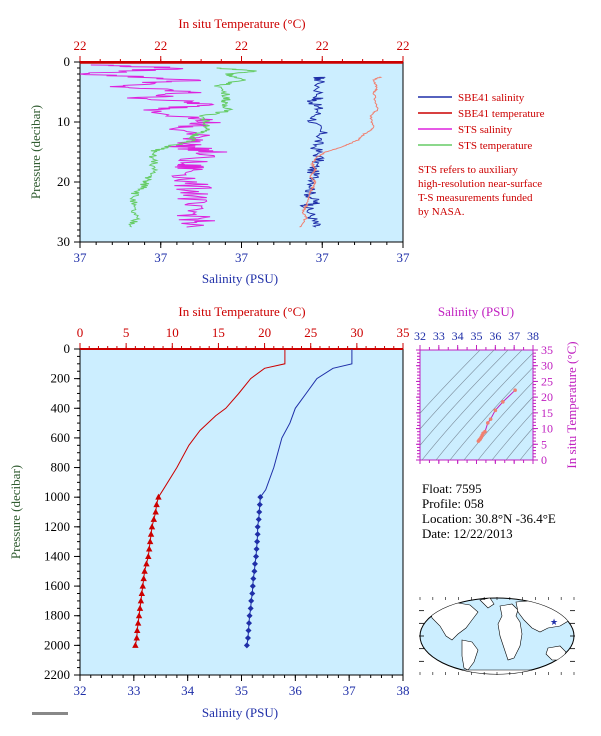 This screenshot has height=736, width=601. Describe the element at coordinates (489, 518) in the screenshot. I see `location: Location: 30.8°N -36.4°E` at that location.